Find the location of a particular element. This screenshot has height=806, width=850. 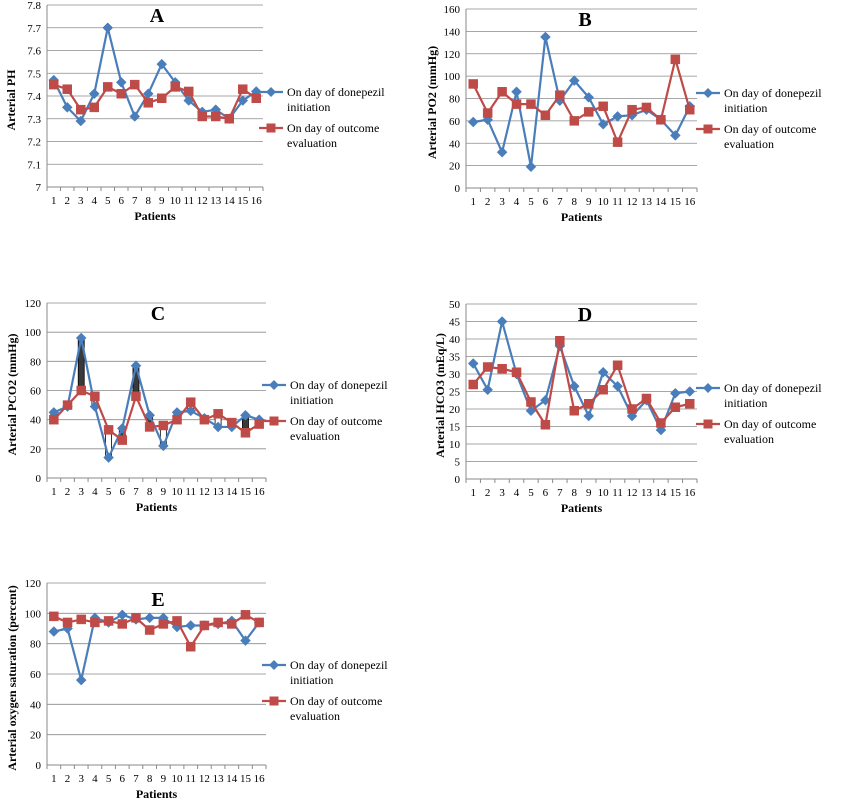

series-line-initiation is located at coordinates (582, 101).